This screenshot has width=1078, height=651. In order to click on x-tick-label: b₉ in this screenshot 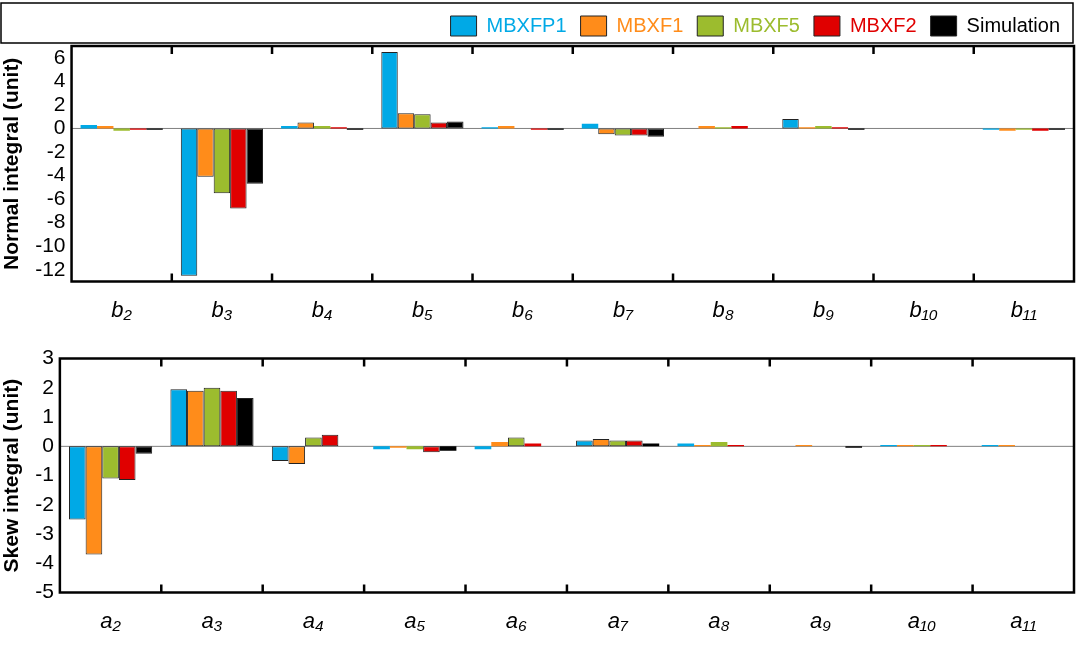, I will do `click(823, 309)`.